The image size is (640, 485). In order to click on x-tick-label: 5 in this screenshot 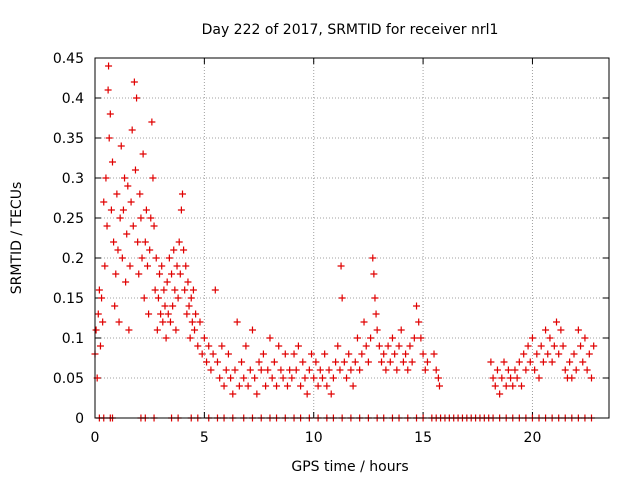, I will do `click(204, 438)`.